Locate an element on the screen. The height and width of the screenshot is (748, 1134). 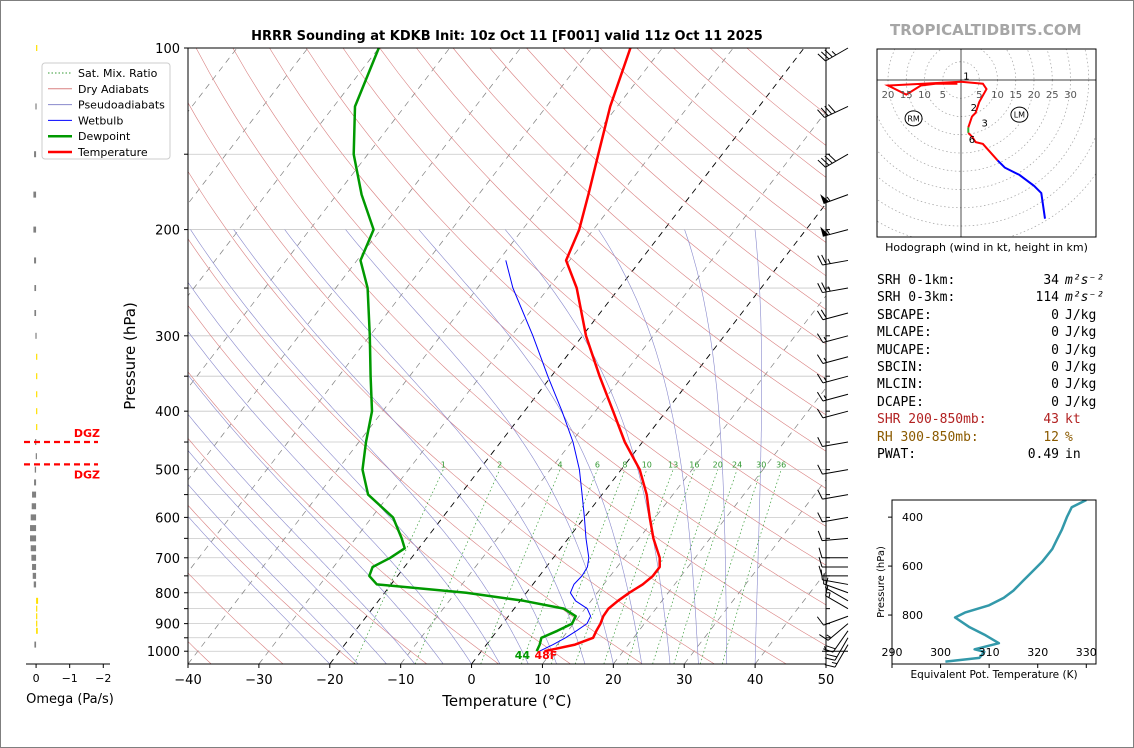
y-tick-label: 600 is located at coordinates (167, 518).